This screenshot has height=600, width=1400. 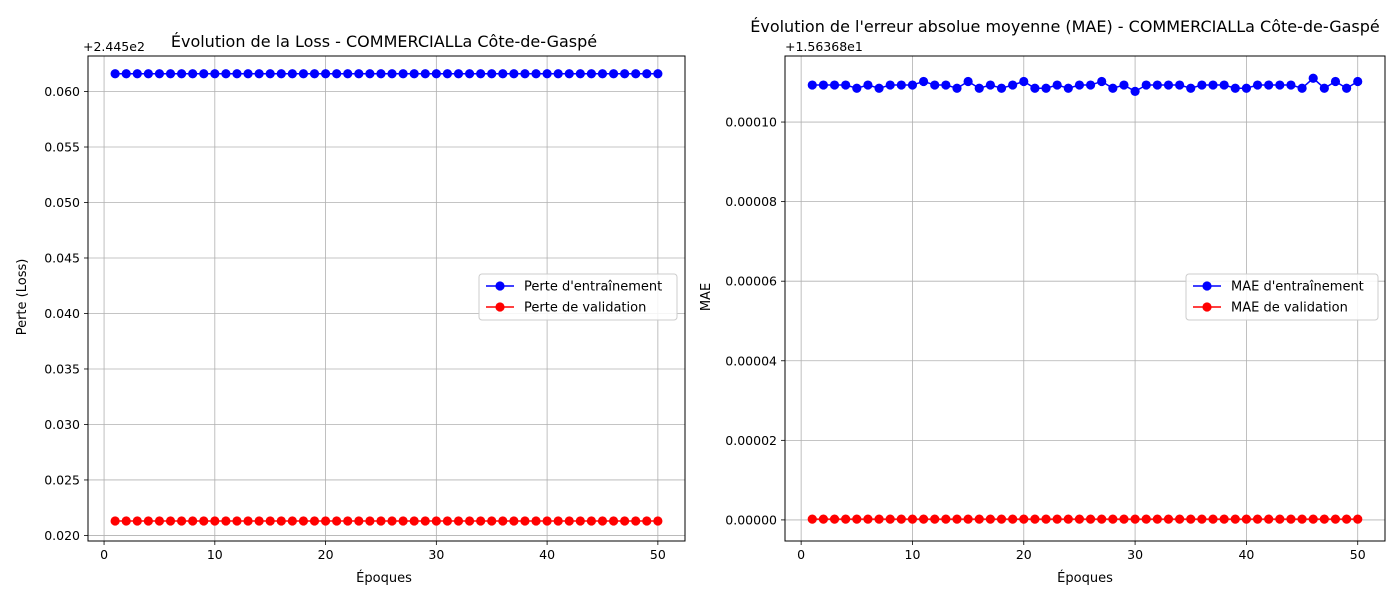 What do you see at coordinates (22, 297) in the screenshot?
I see `loss-chart-ylabel: Perte (Loss)` at bounding box center [22, 297].